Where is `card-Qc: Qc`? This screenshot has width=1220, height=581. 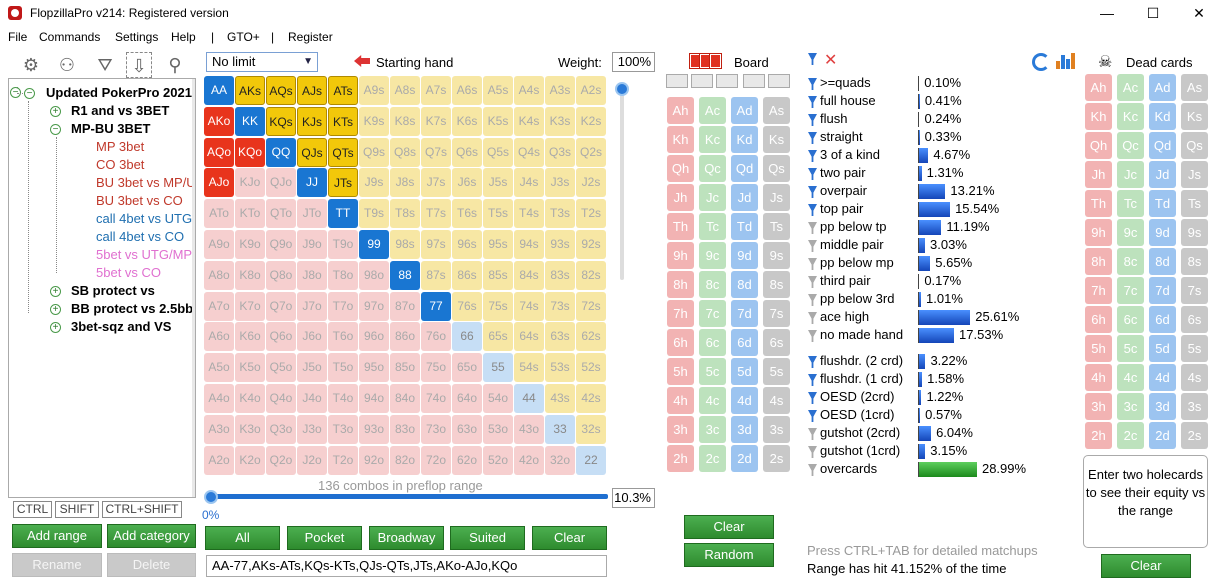 card-Qc: Qc is located at coordinates (712, 168).